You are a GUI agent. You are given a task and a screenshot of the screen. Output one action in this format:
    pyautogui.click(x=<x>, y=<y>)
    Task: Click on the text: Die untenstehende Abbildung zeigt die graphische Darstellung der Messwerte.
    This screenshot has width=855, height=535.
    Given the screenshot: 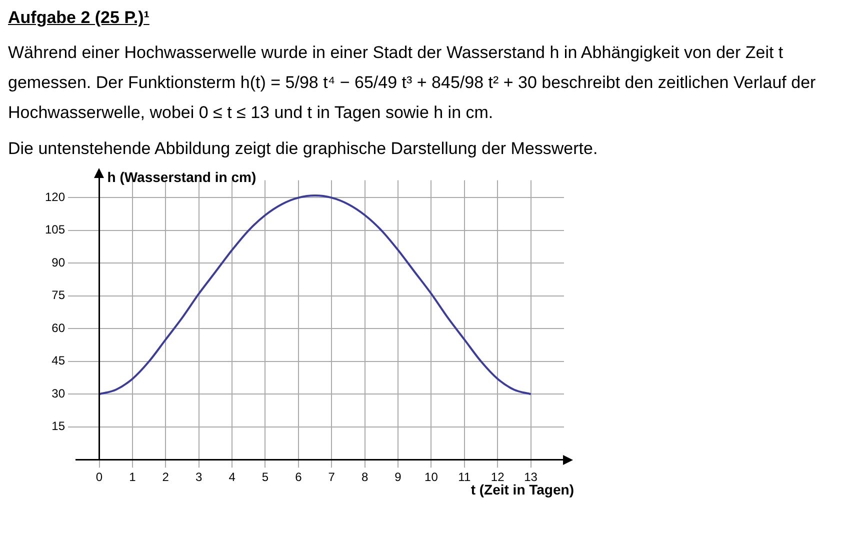 What is the action you would take?
    pyautogui.click(x=303, y=149)
    